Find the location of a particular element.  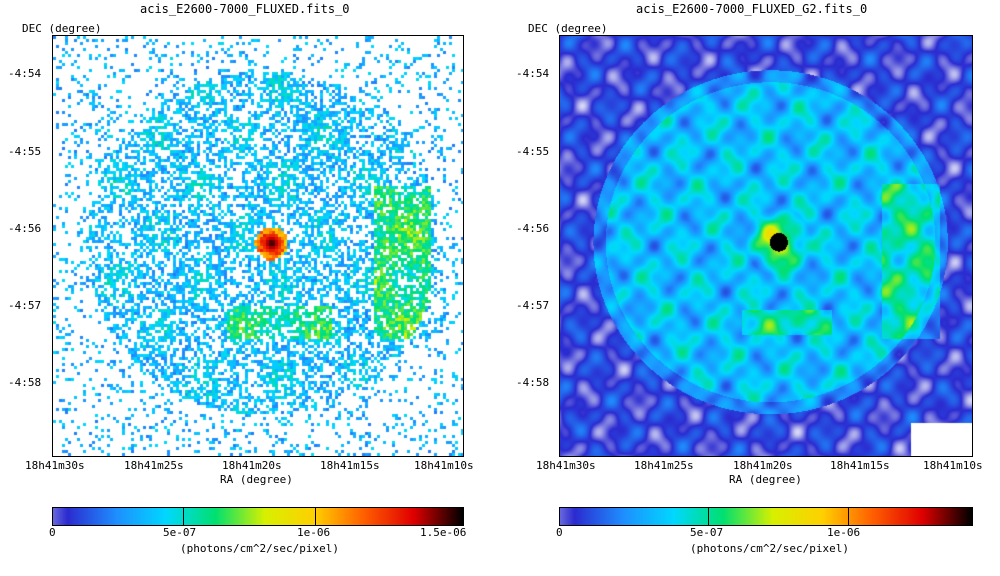

colorbar-right is located at coordinates (766, 516).